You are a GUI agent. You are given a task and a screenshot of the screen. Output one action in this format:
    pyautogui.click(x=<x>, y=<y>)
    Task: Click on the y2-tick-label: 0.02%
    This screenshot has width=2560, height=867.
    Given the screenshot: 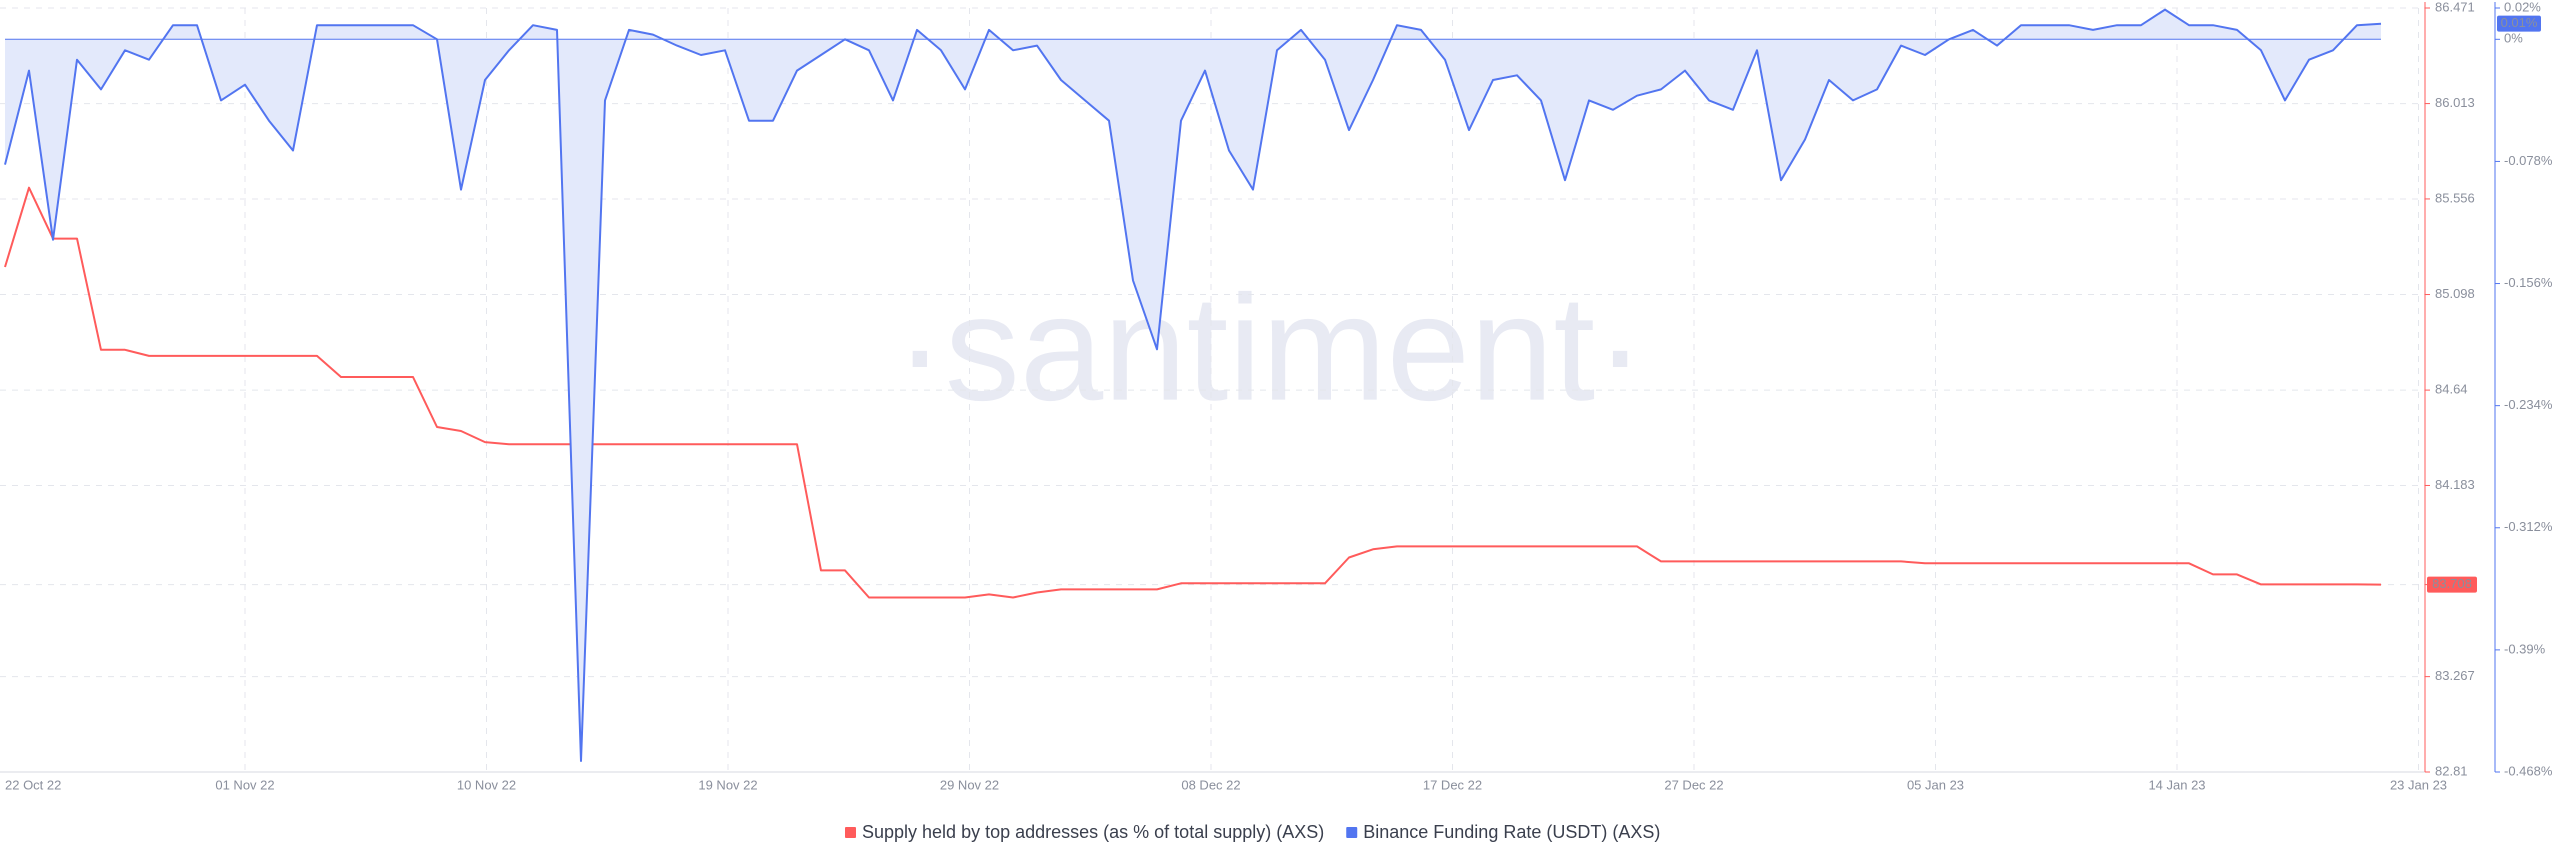 What is the action you would take?
    pyautogui.click(x=2522, y=7)
    